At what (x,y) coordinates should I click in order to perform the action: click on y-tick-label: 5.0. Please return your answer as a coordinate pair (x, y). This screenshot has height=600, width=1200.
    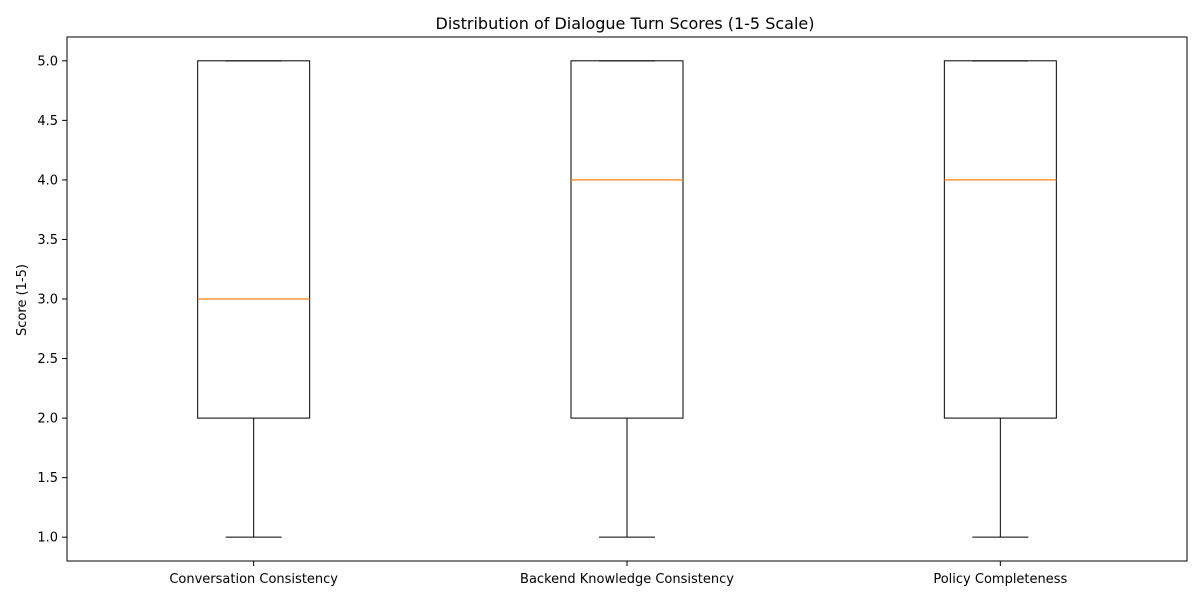
    Looking at the image, I should click on (47, 61).